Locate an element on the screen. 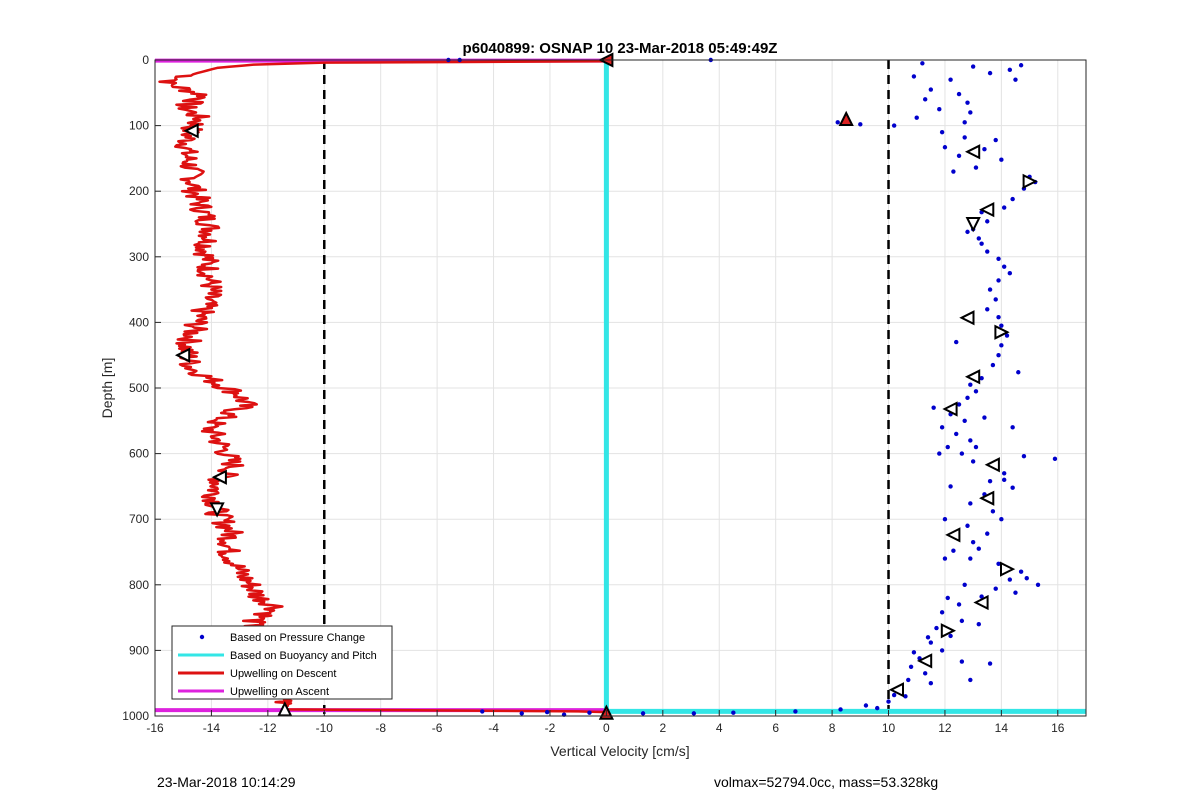 The height and width of the screenshot is (804, 1200). footer-volmax-mass: volmax=52794.0cc, mass=53.328kg is located at coordinates (826, 782).